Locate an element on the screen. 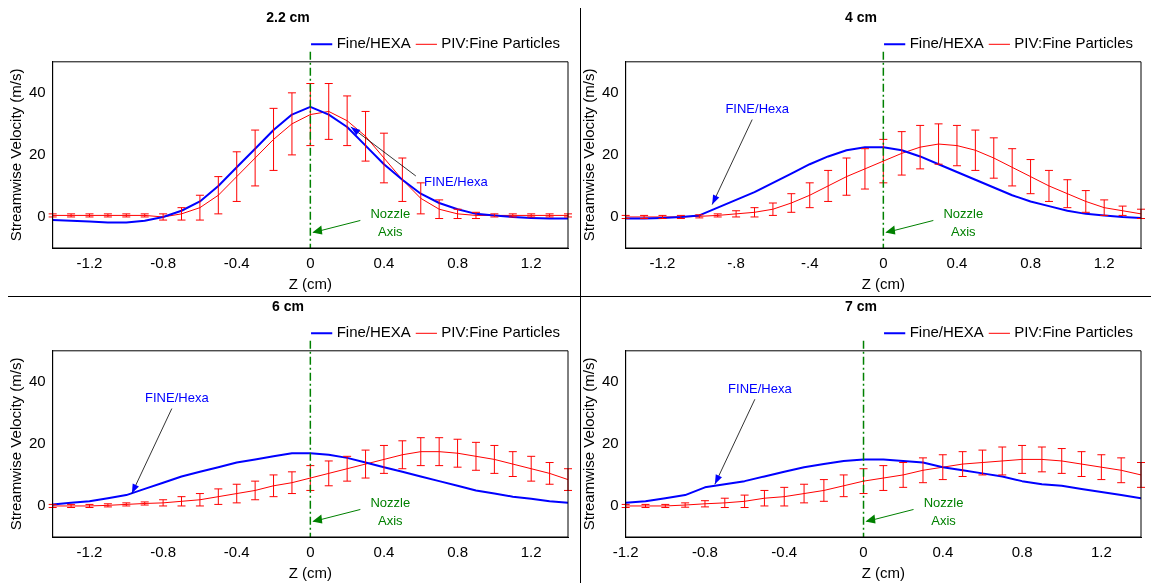  chart-title: 4 cm is located at coordinates (861, 17).